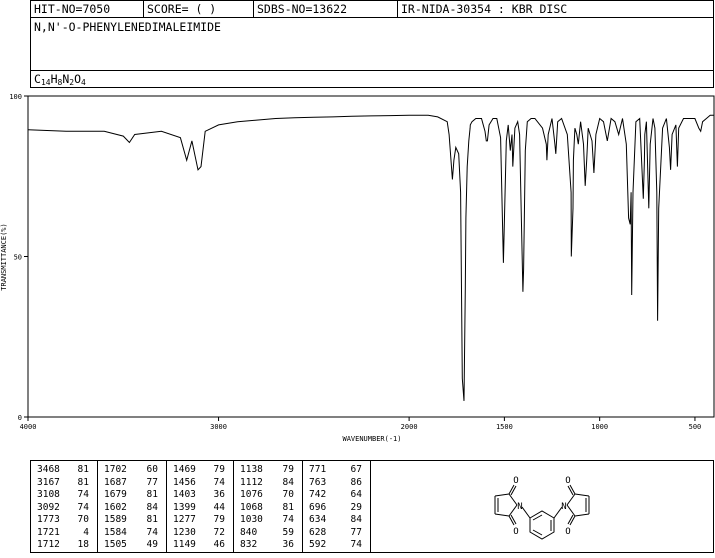 This screenshot has width=715, height=558. Describe the element at coordinates (127, 27) in the screenshot. I see `compound-name: N,N'-O-PHENYLENEDIMALEIMIDE` at that location.